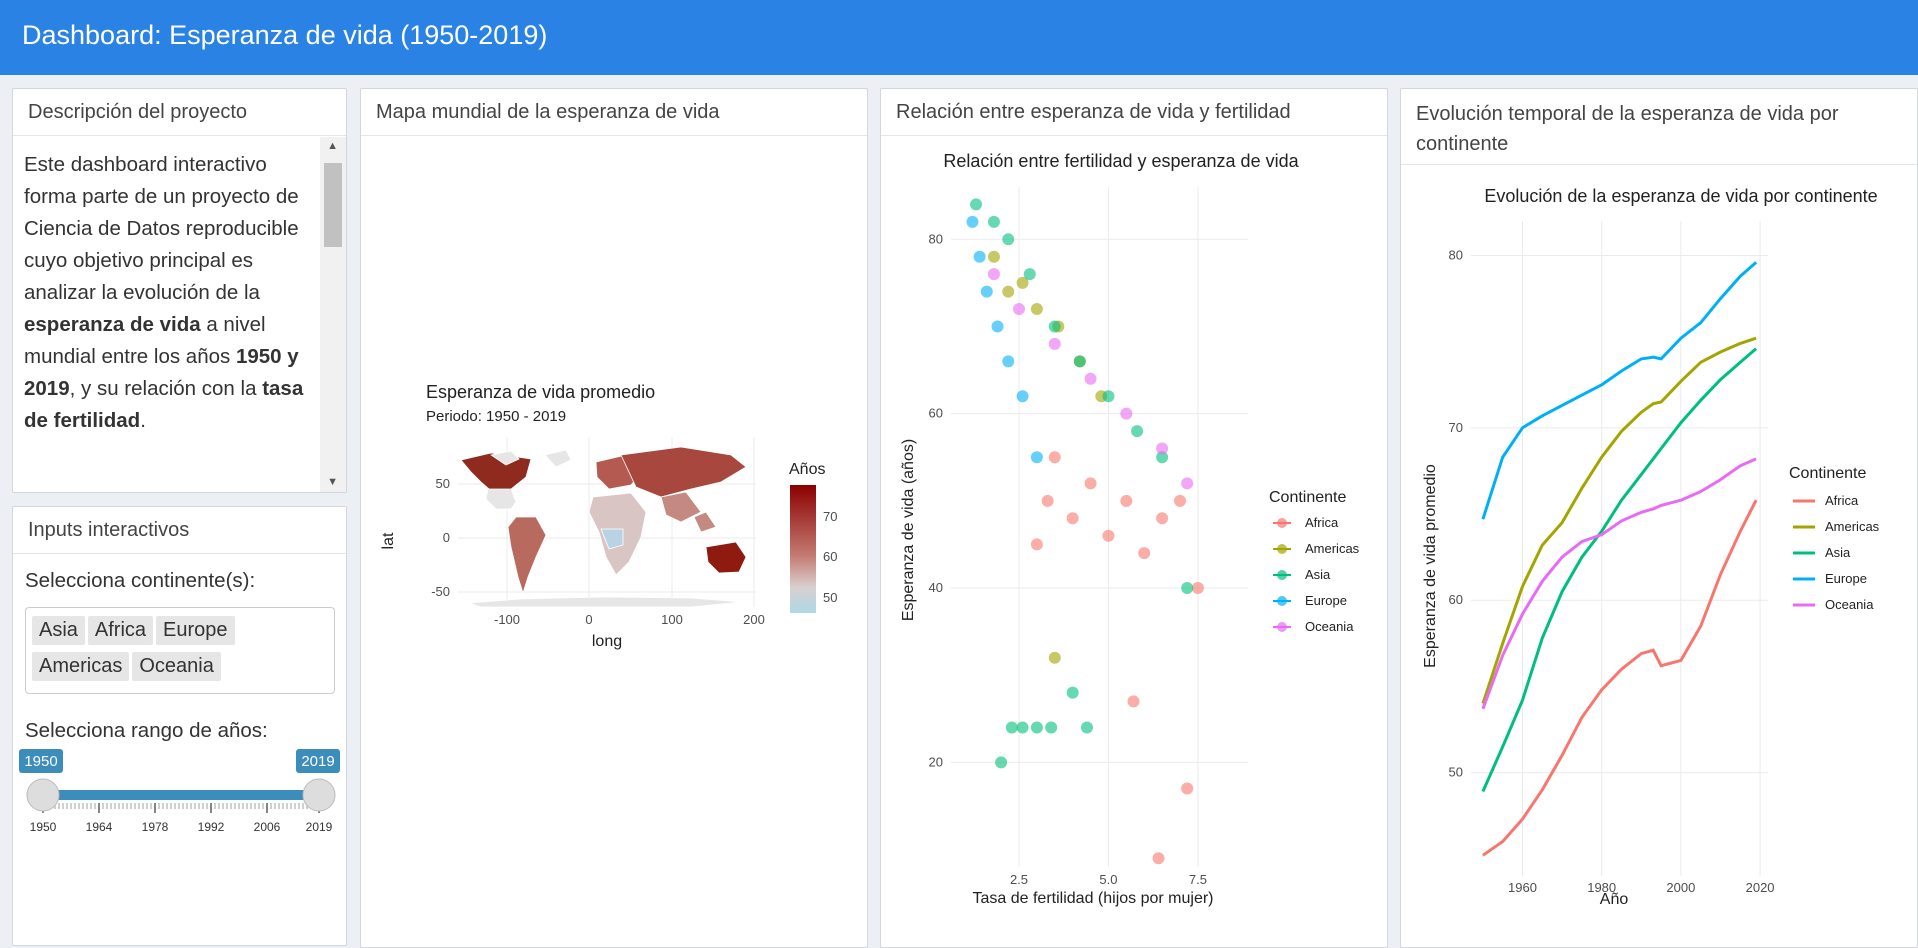 The width and height of the screenshot is (1918, 948). I want to click on scroll-thumb, so click(333, 205).